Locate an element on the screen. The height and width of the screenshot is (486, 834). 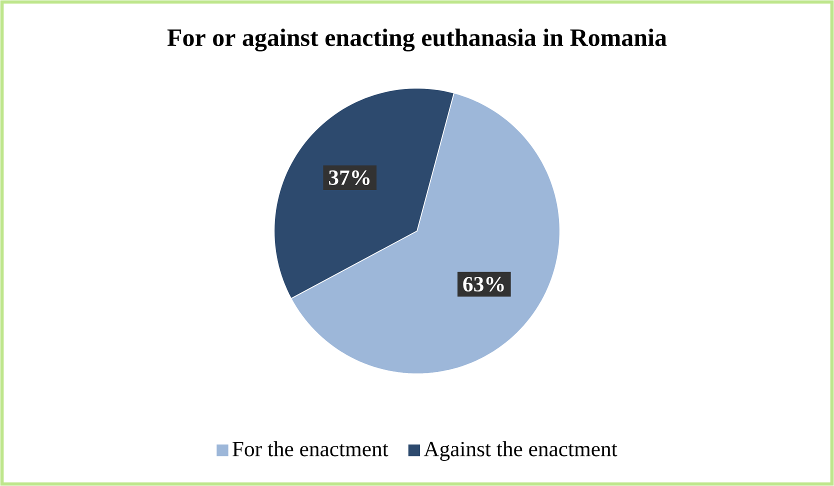
data-label: 63% is located at coordinates (483, 284).